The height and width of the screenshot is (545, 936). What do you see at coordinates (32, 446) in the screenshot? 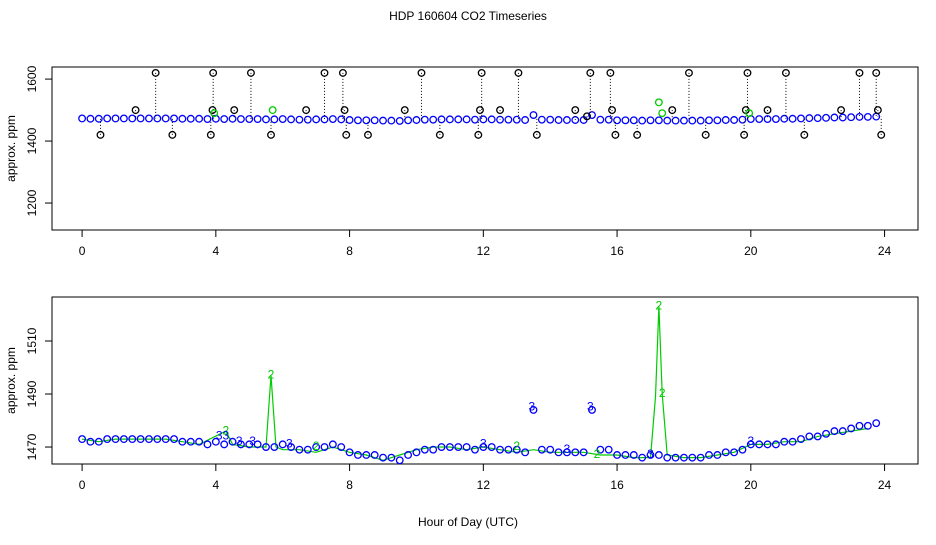
I see `y-tick-label: 1470` at bounding box center [32, 446].